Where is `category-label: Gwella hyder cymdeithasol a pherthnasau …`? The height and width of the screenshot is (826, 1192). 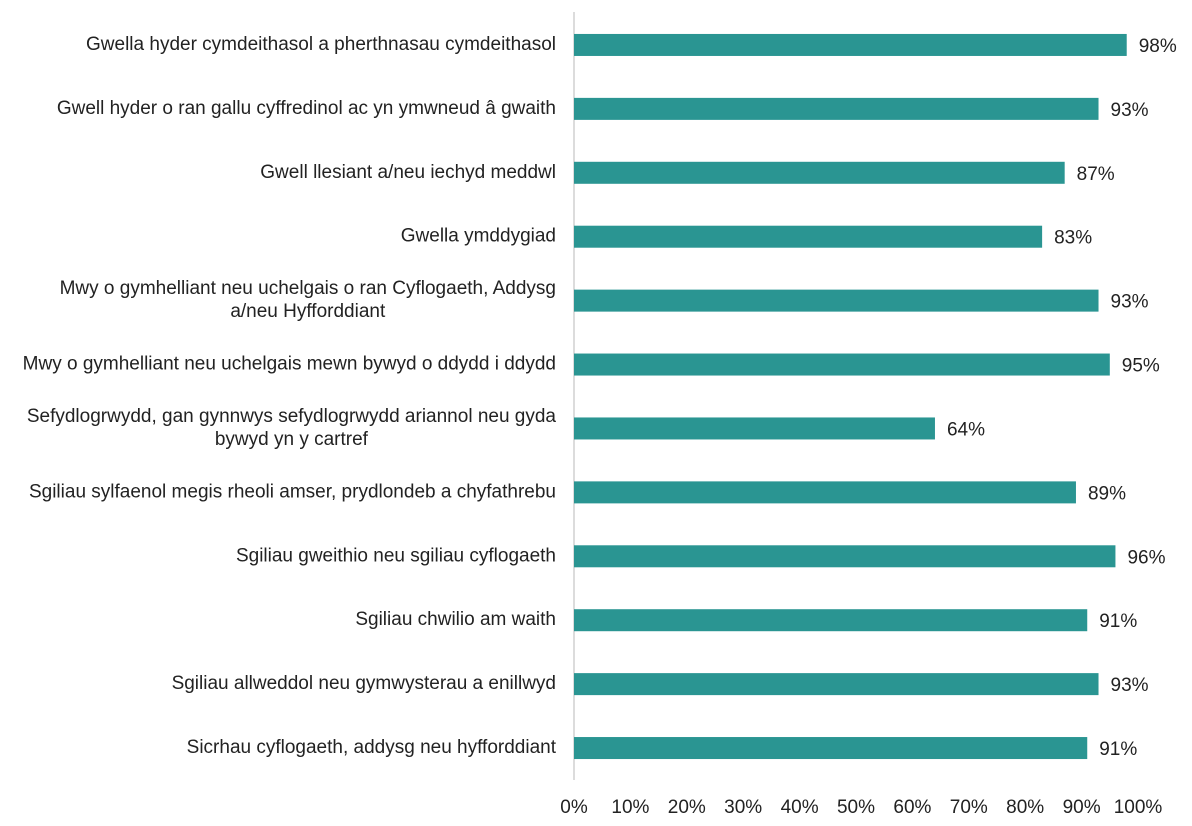 category-label: Gwella hyder cymdeithasol a pherthnasau … is located at coordinates (321, 44).